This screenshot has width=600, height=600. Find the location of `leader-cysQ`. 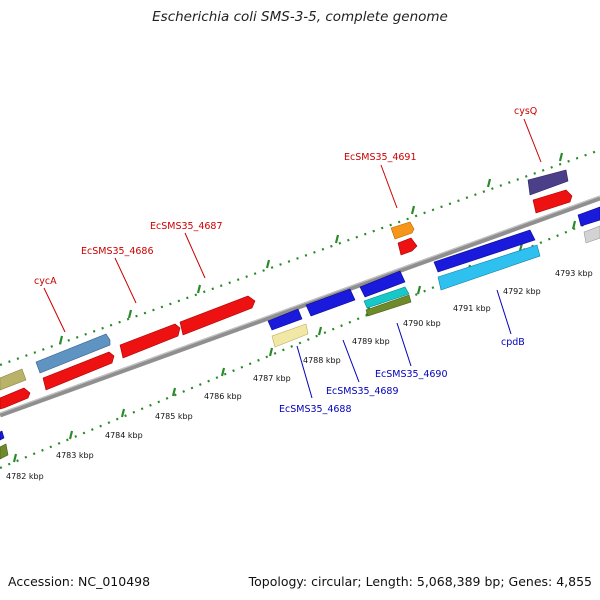

leader-cysQ is located at coordinates (532, 140).